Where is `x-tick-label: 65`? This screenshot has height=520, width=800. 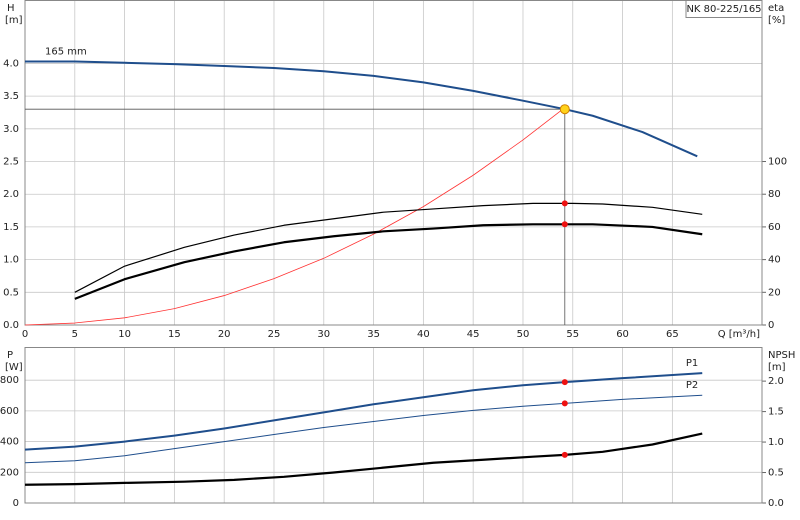 x-tick-label: 65 is located at coordinates (672, 334).